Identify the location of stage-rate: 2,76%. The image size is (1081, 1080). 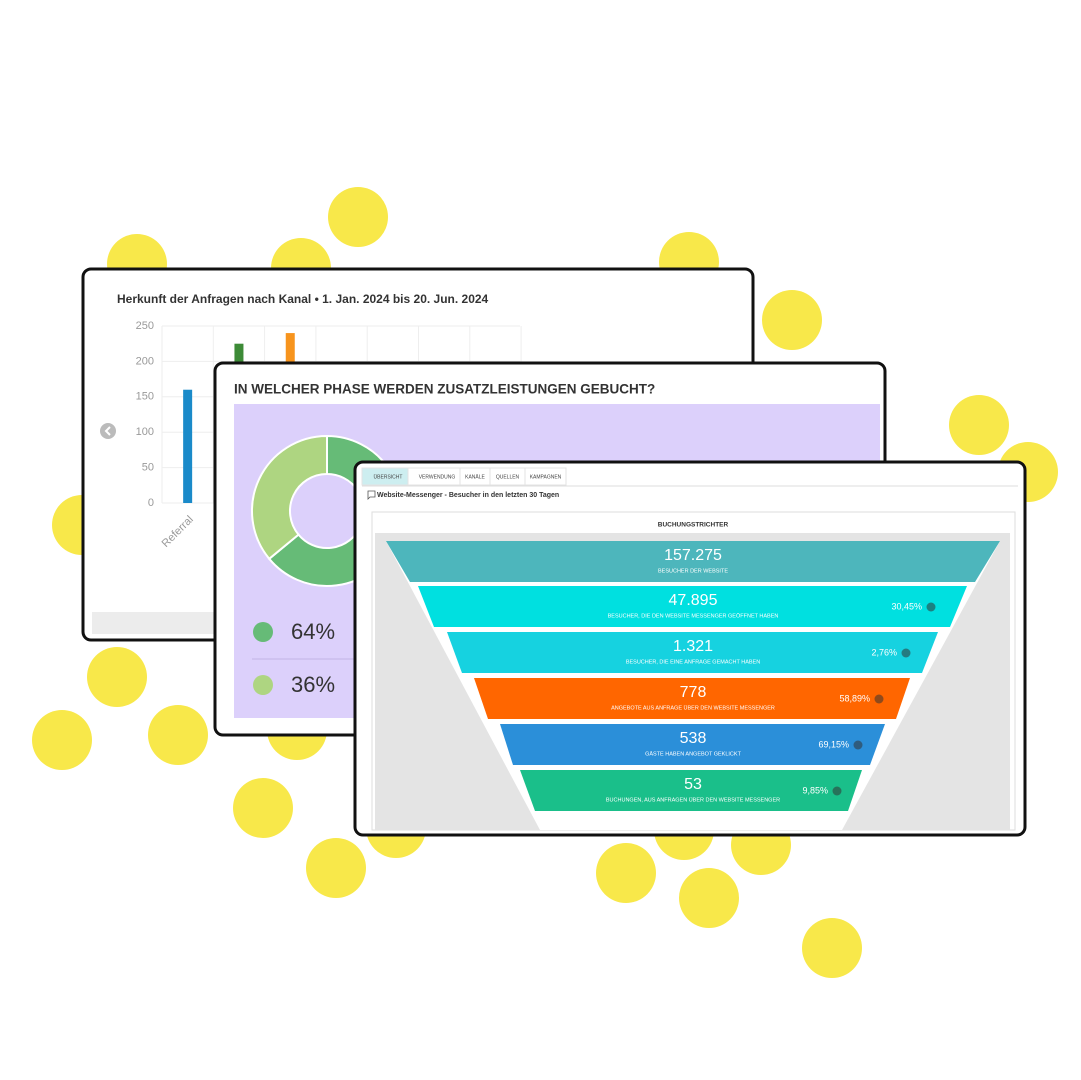
(884, 652).